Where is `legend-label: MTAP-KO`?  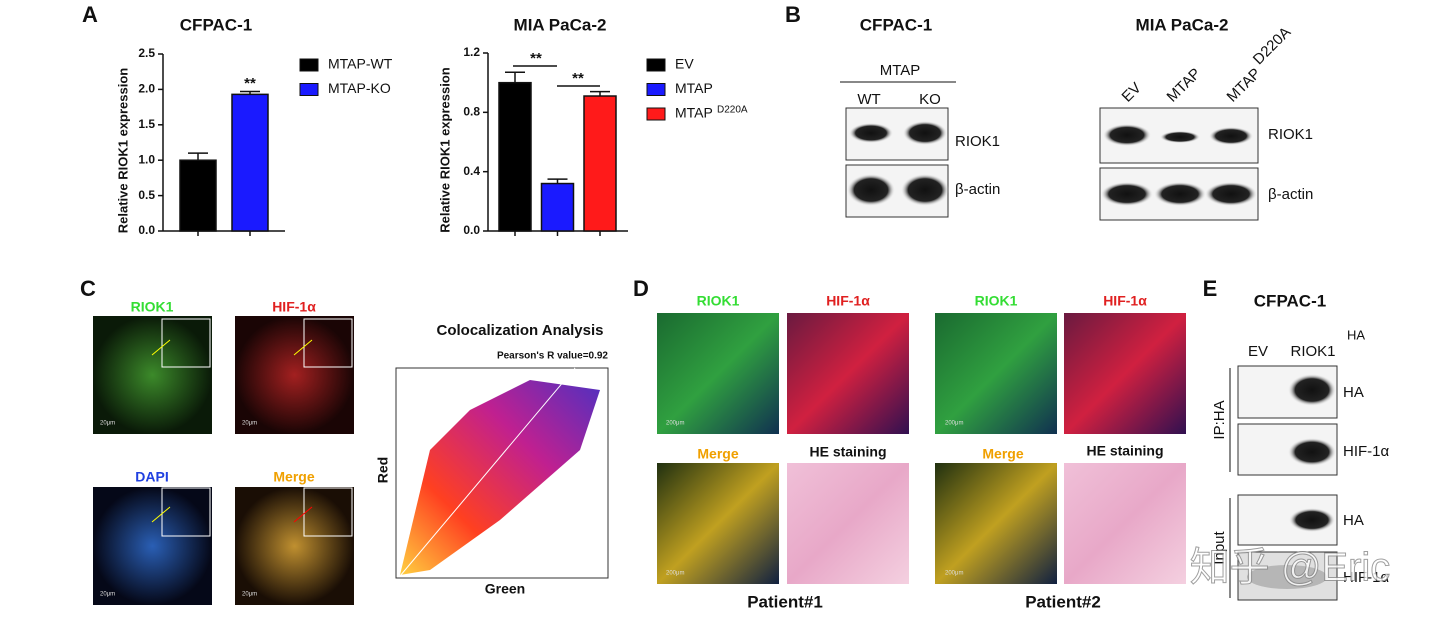 legend-label: MTAP-KO is located at coordinates (359, 88).